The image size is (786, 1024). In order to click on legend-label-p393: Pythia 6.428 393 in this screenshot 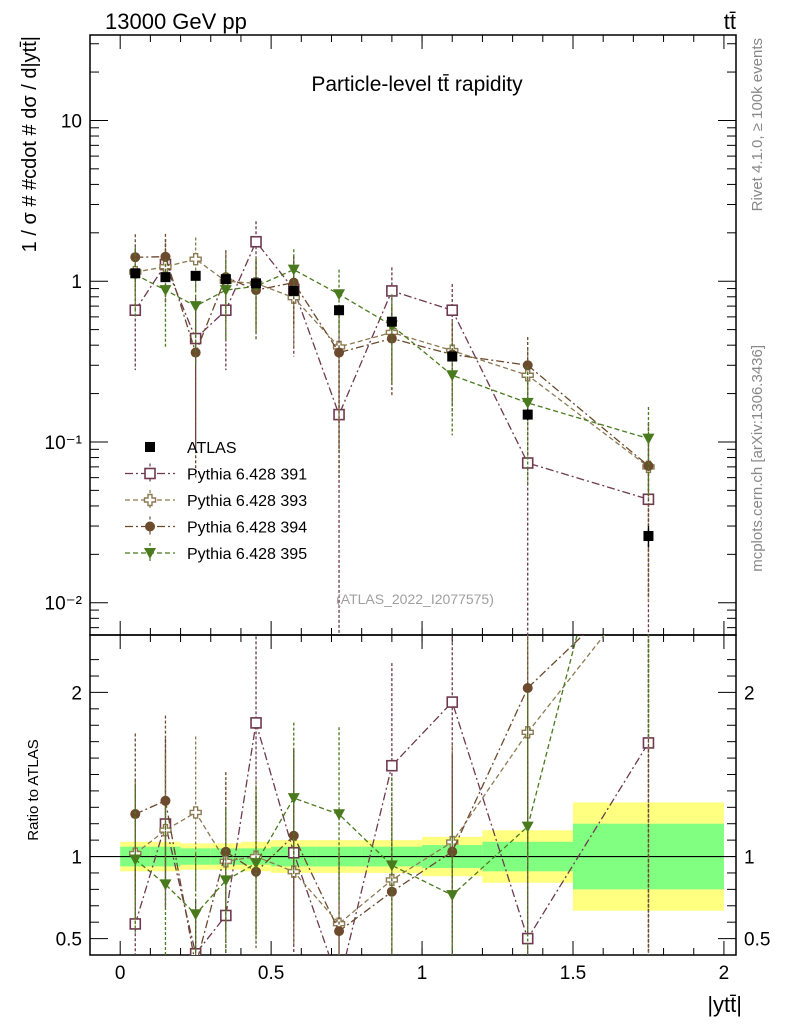, I will do `click(247, 501)`.